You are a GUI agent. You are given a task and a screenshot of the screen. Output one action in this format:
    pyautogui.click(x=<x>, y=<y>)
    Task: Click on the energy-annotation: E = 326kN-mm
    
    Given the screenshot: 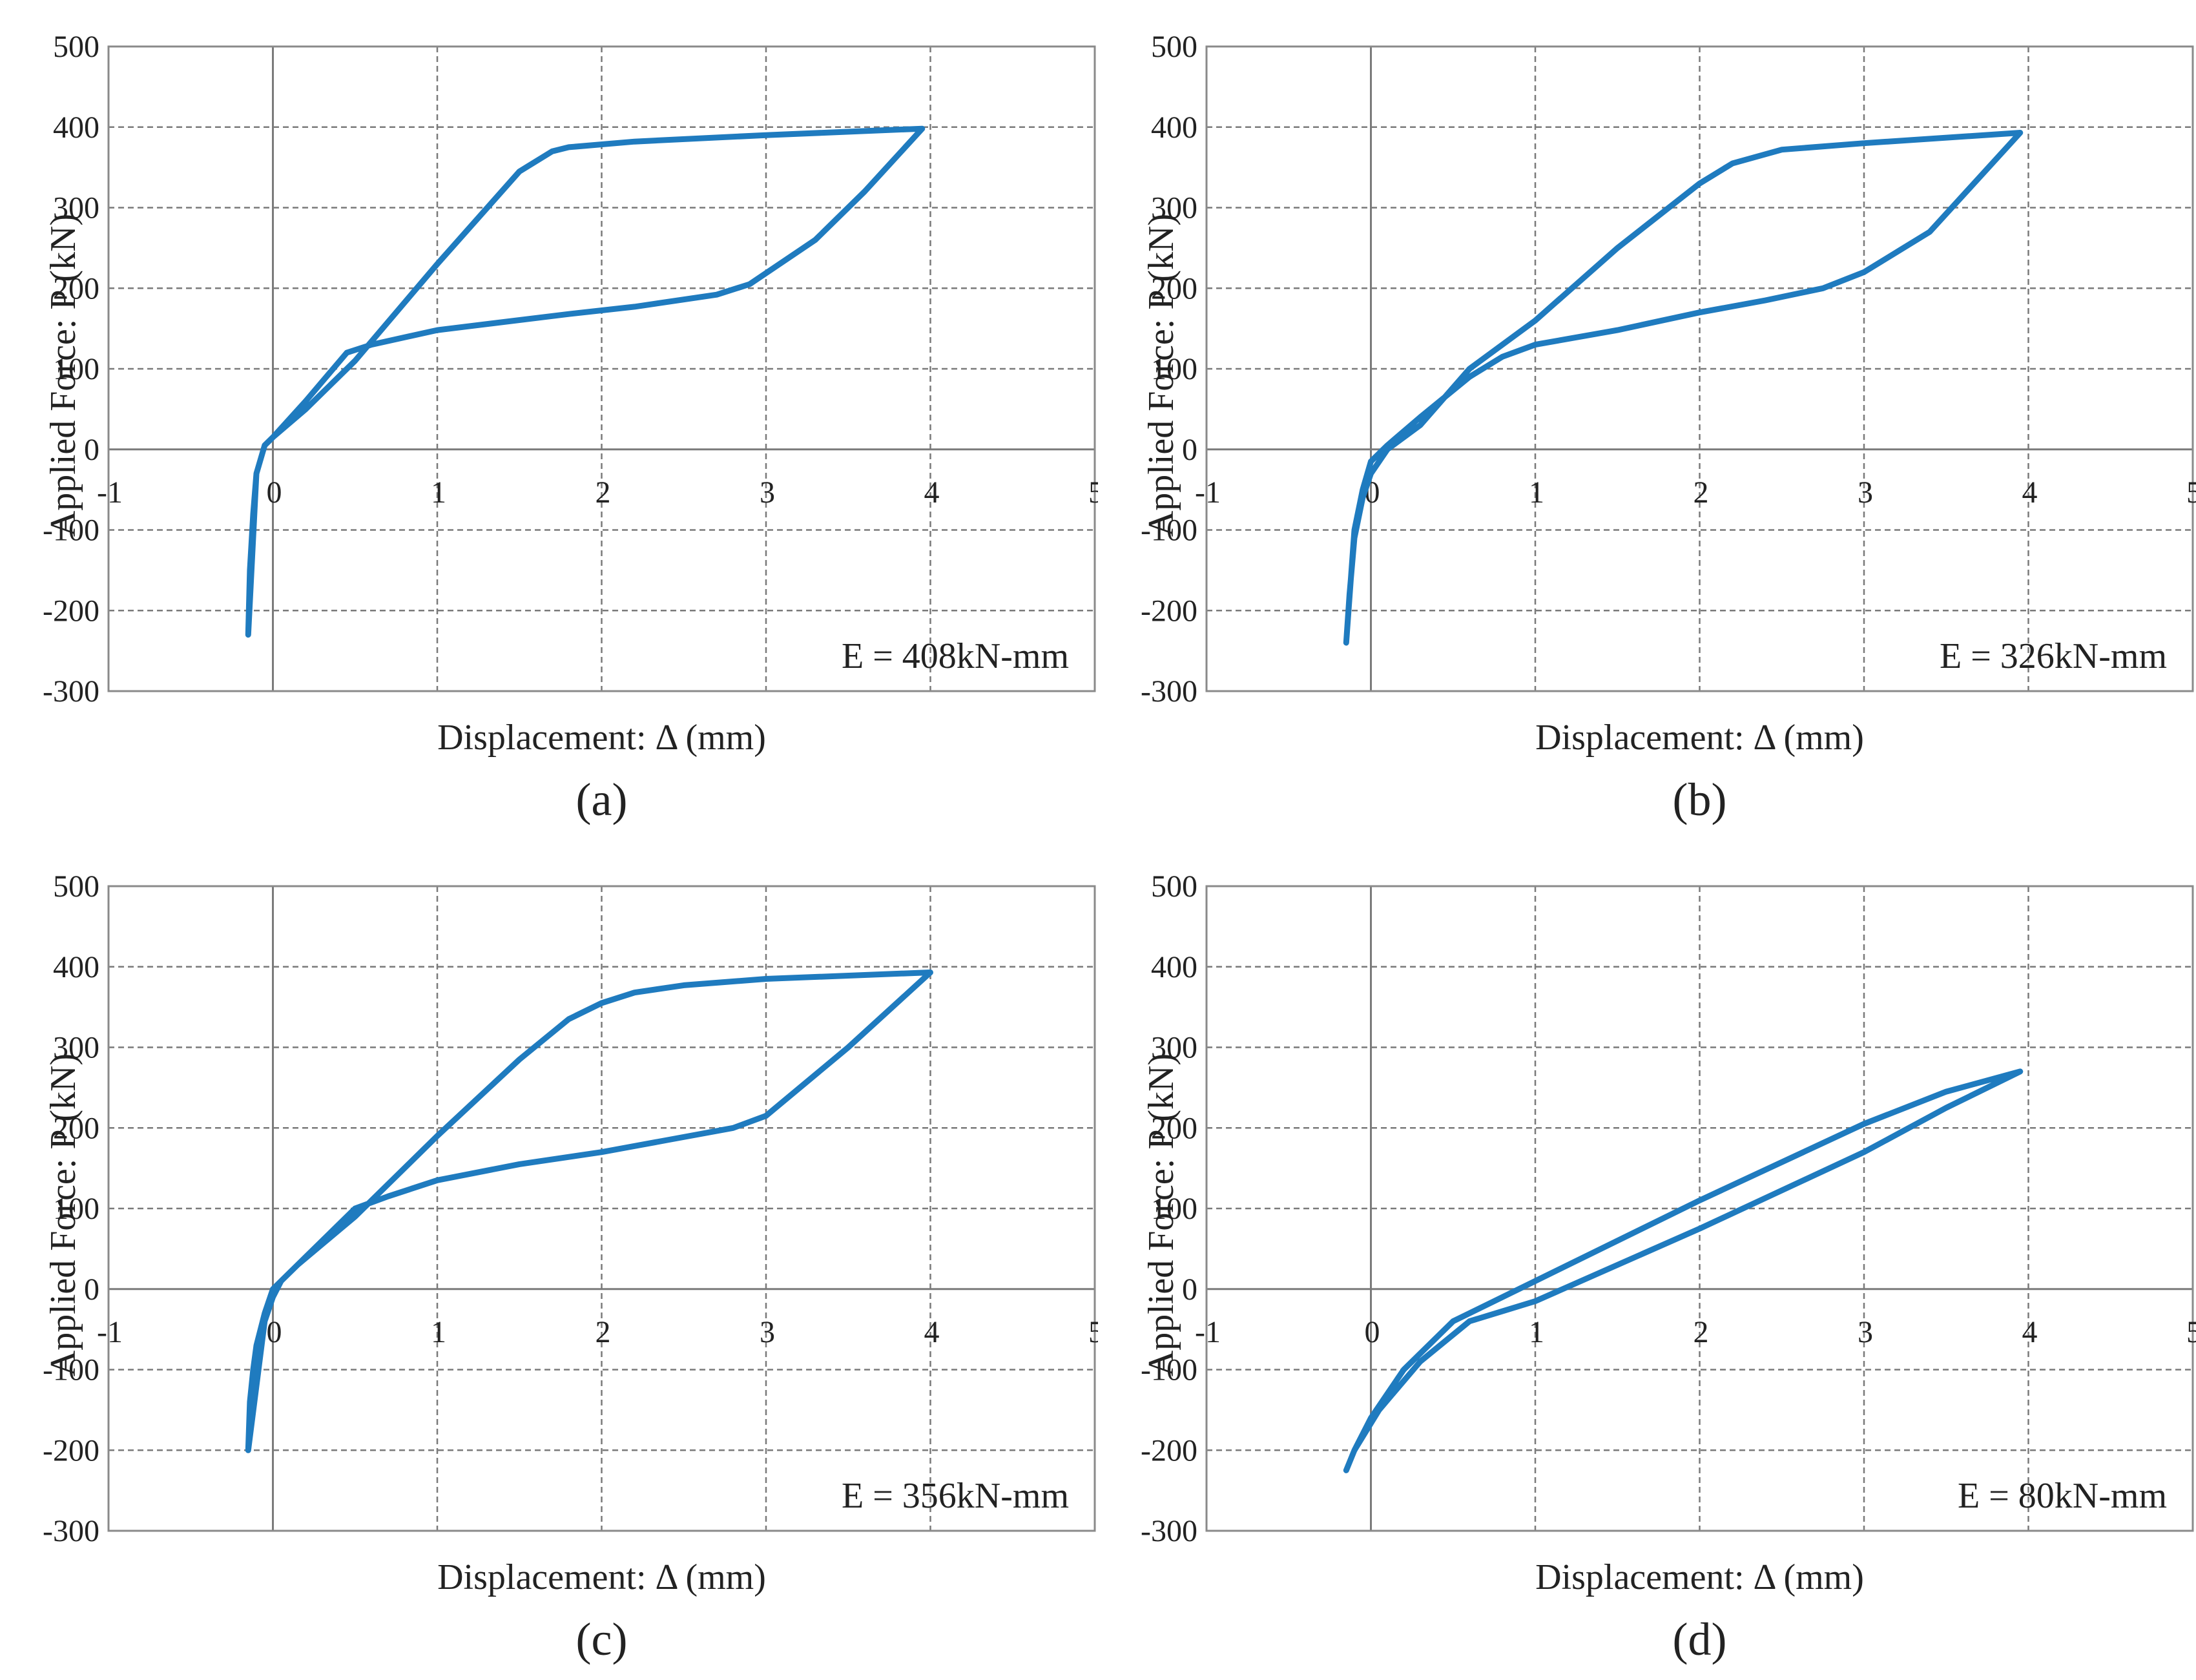 What is the action you would take?
    pyautogui.click(x=2053, y=656)
    